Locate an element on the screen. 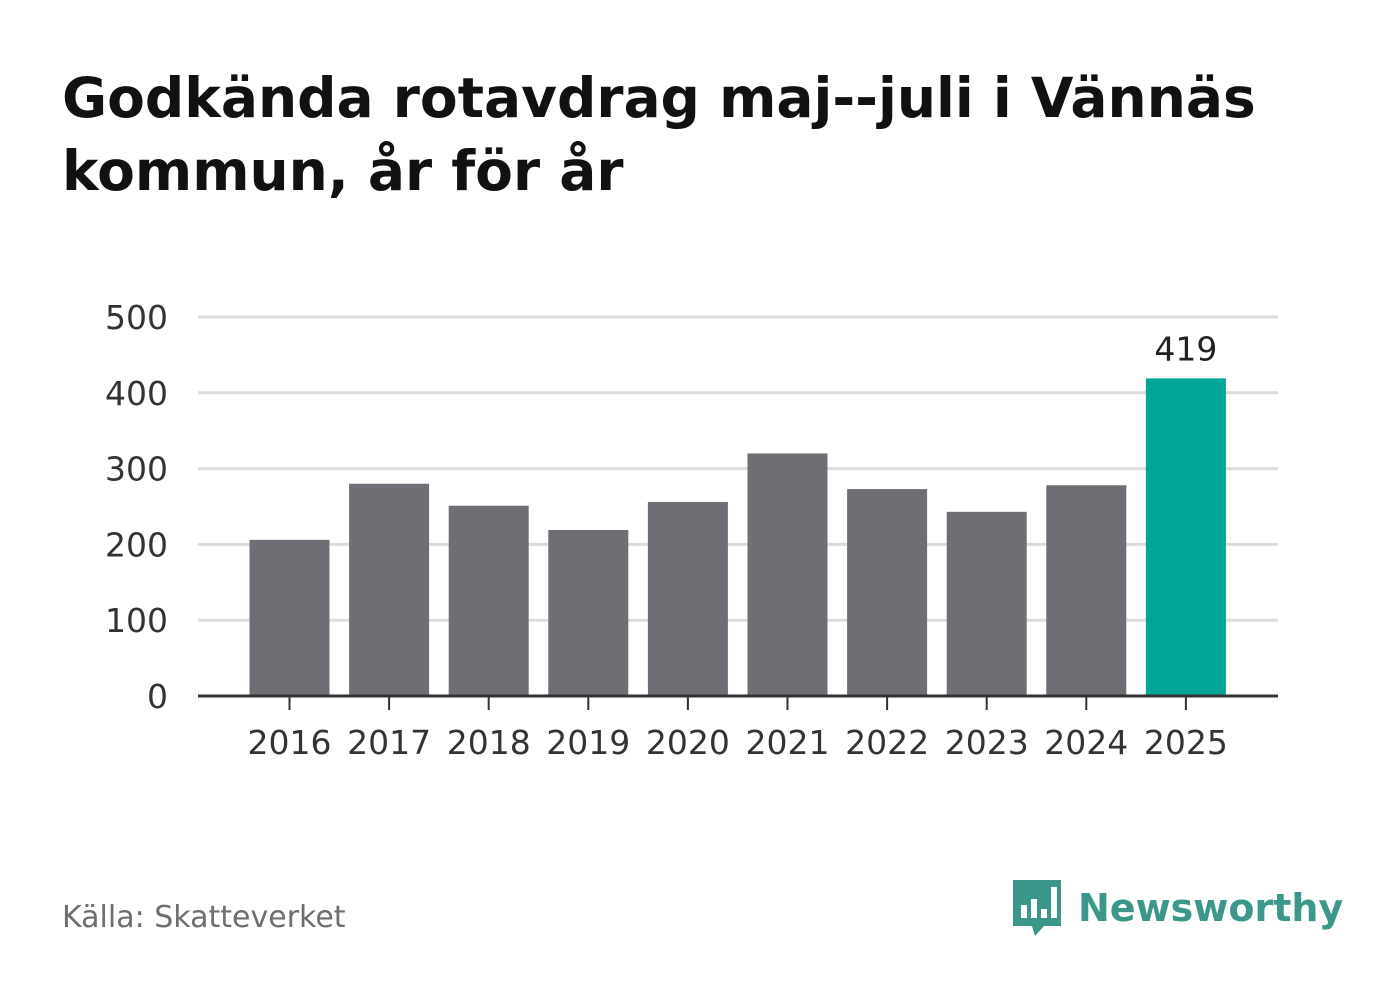 The image size is (1382, 999). x-axis: 2016 2017 2018 2019 2020 2021 2022 2023 2024 2025 is located at coordinates (738, 728).